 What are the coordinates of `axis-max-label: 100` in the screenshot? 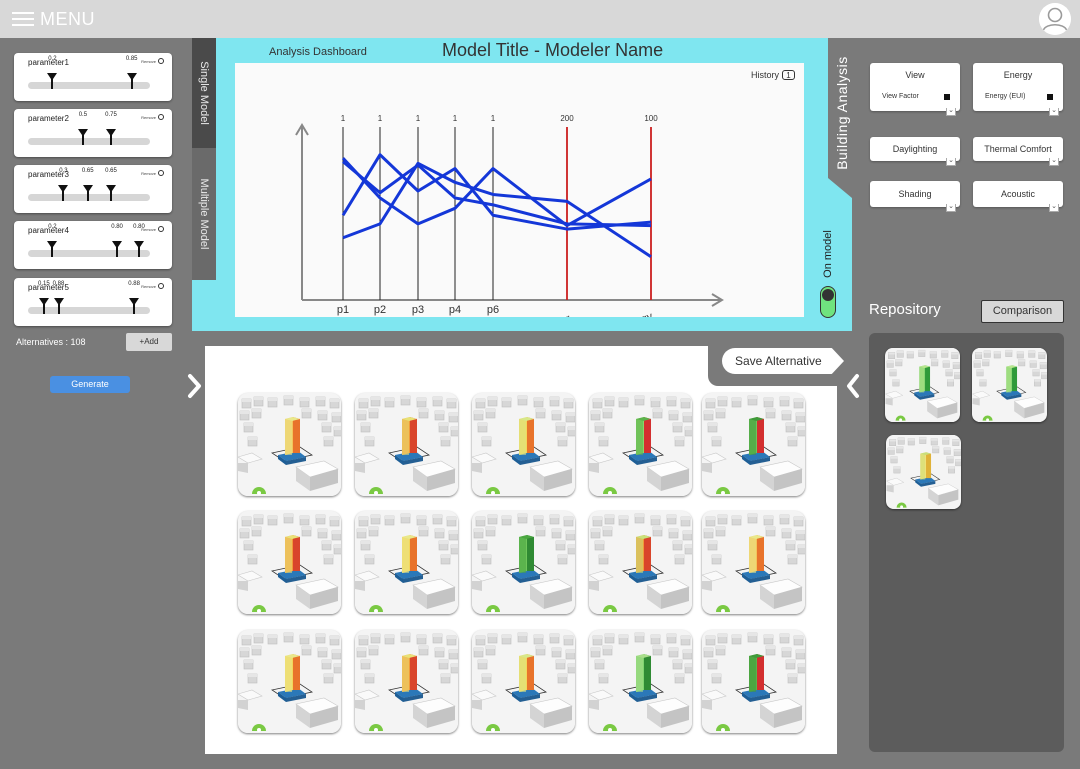 It's located at (651, 118).